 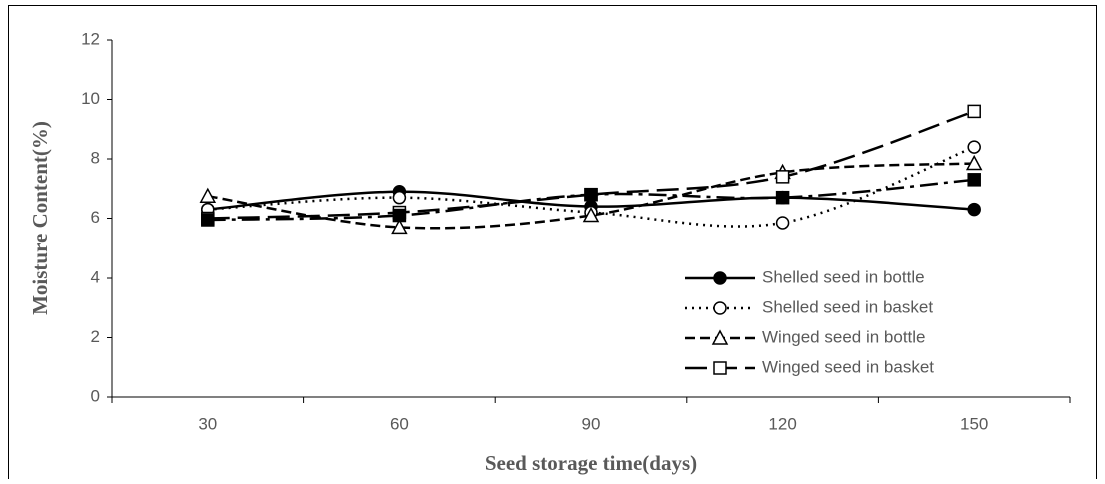 I want to click on y-tick-label: 2, so click(x=95, y=336).